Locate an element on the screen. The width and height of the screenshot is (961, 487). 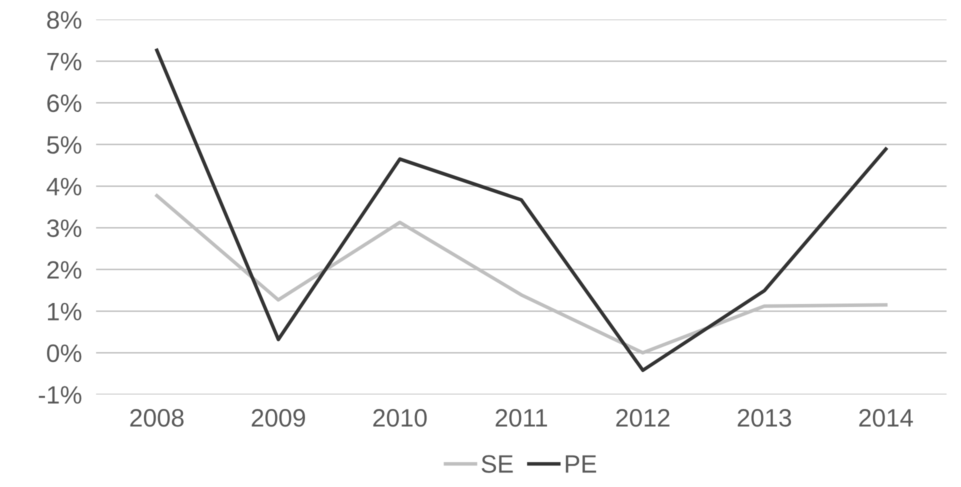
legend-label: SE is located at coordinates (497, 464).